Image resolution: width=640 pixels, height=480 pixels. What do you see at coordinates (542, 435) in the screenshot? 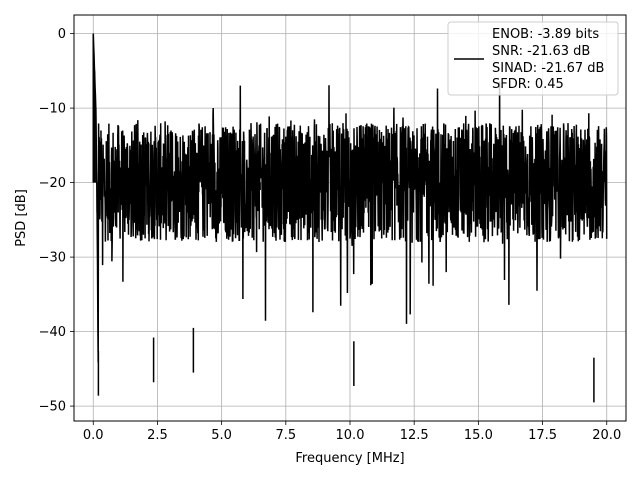
I see `x-tick-label: 17.5` at bounding box center [542, 435].